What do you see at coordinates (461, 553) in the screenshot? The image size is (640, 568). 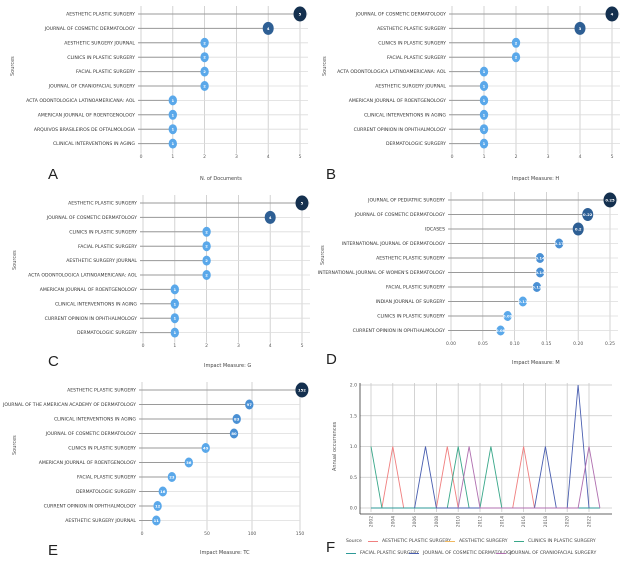 I see `legend-item: JOURNAL OF COSMETIC DERMATOLOGY` at bounding box center [461, 553].